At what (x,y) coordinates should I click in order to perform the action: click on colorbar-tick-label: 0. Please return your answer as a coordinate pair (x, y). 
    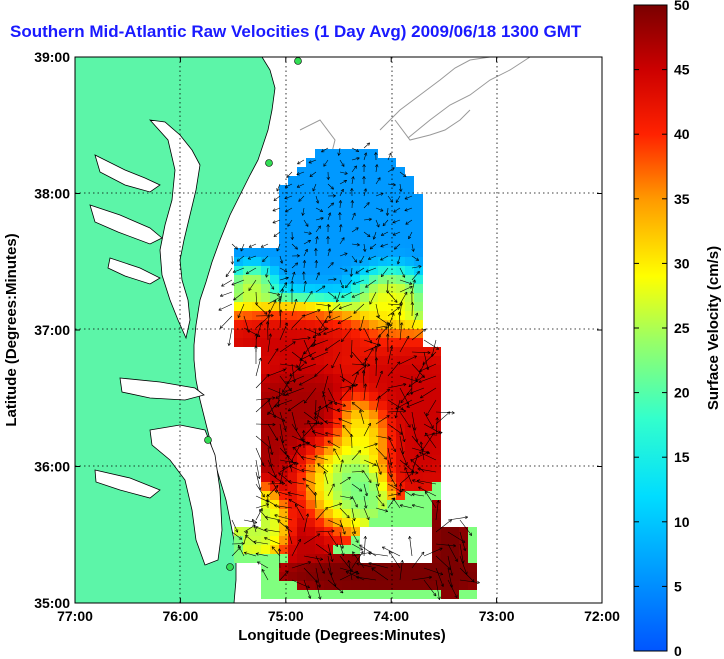
    Looking at the image, I should click on (678, 651).